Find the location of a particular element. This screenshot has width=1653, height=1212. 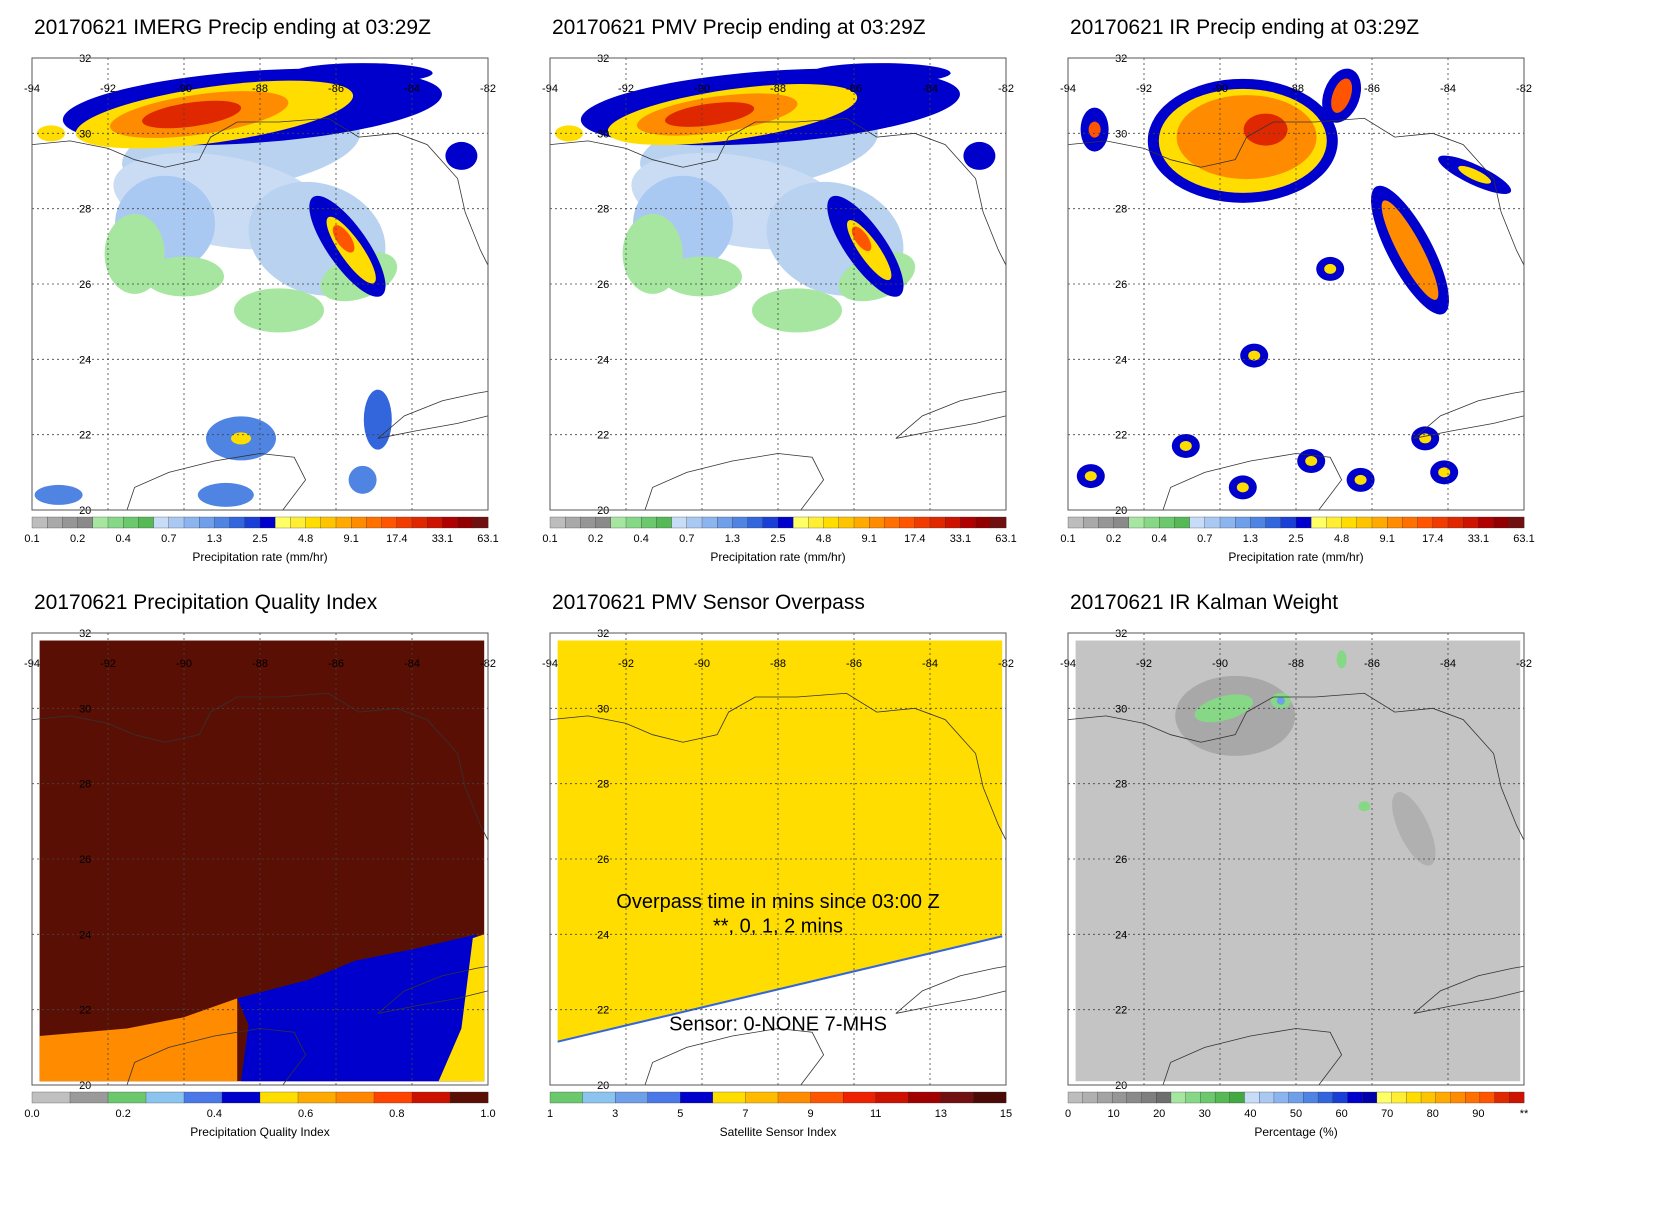

lat-tick-label: 32 is located at coordinates (85, 634).